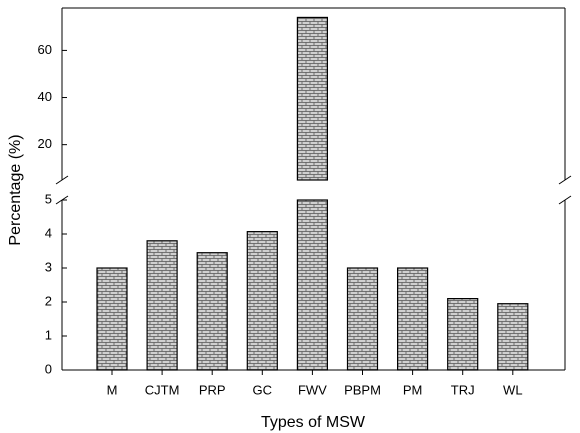  I want to click on y-tick-label: 3, so click(48, 266).